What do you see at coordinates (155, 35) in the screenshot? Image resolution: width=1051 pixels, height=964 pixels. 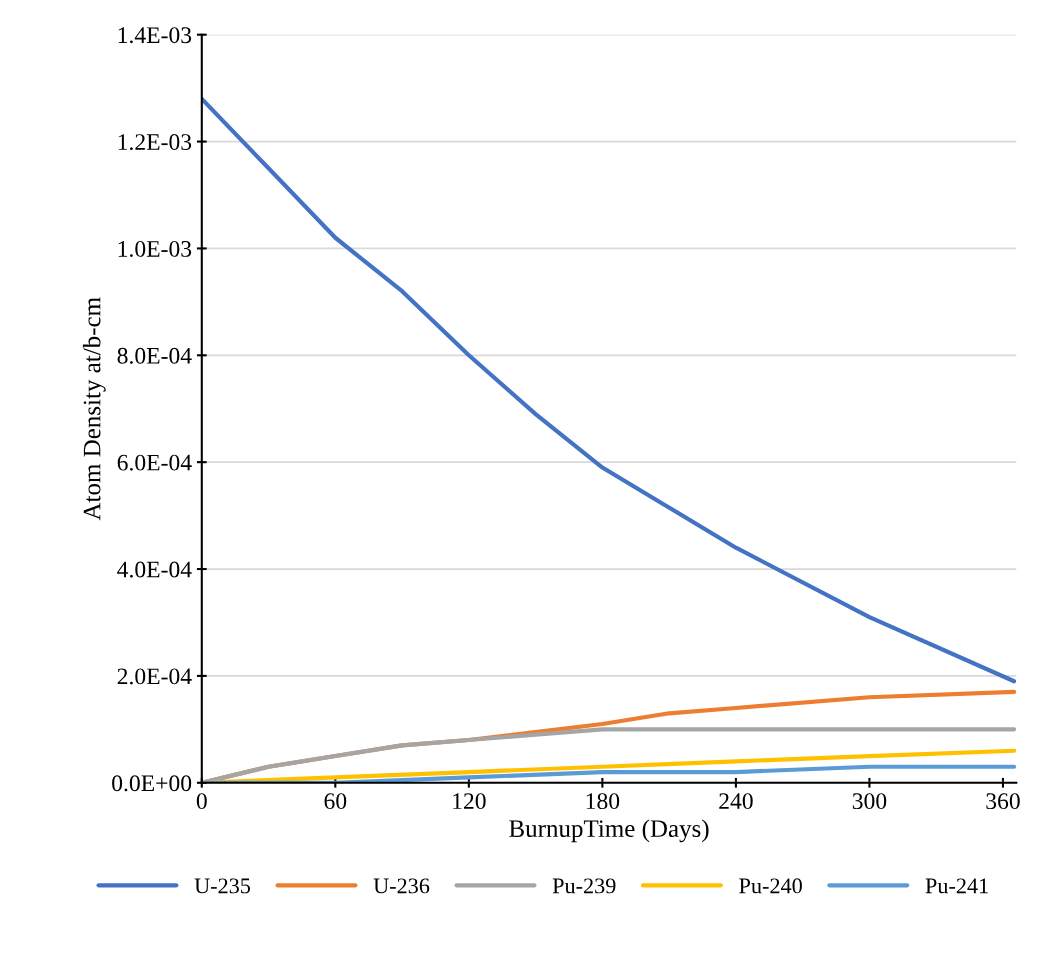 I see `y-tick-label: 1.4E-03` at bounding box center [155, 35].